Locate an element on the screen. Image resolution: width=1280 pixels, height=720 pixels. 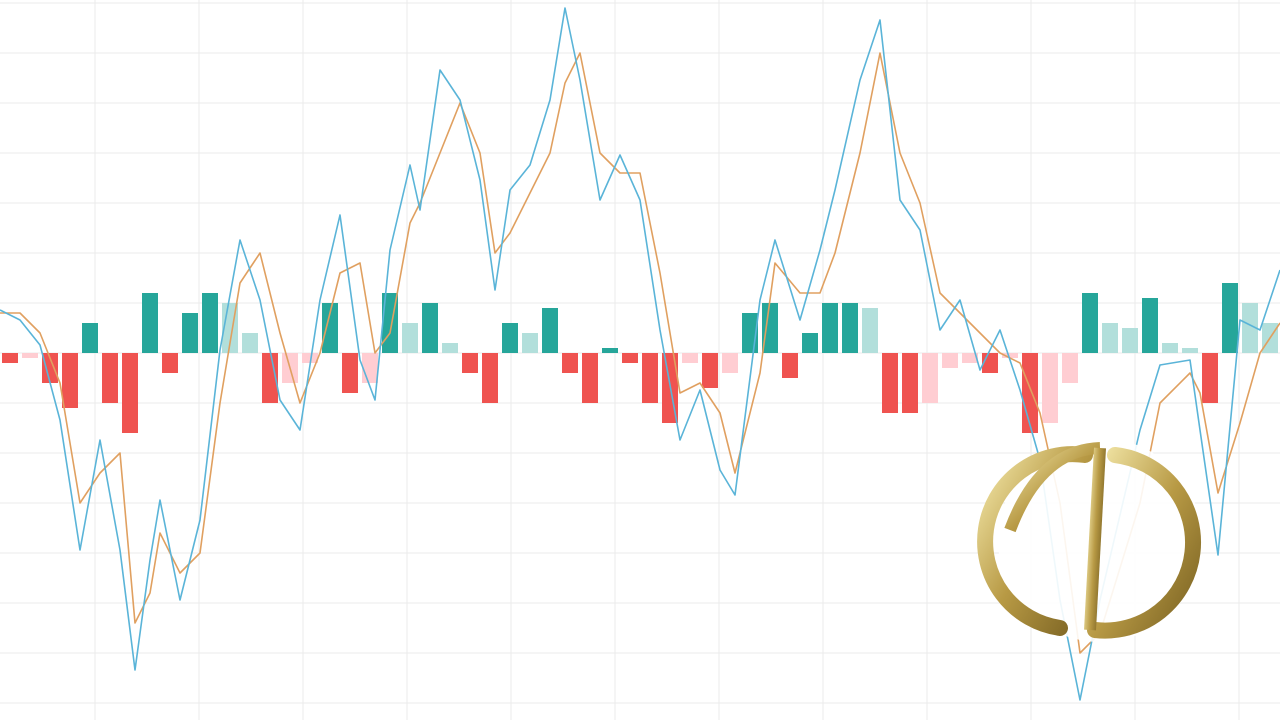
logo is located at coordinates (1089, 540).